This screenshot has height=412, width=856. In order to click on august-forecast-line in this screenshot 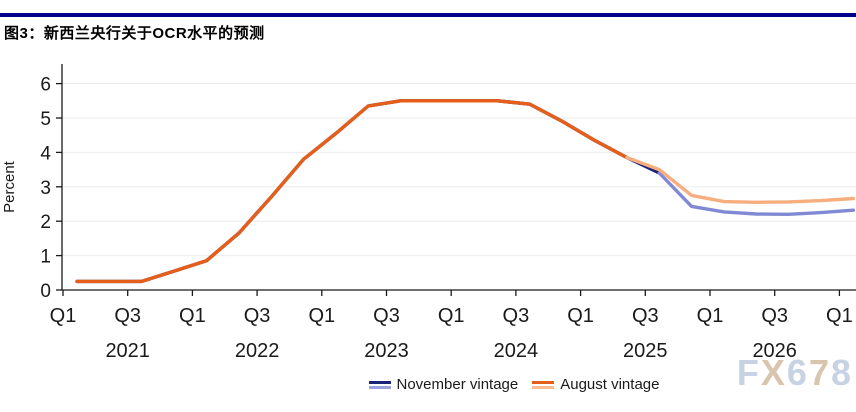, I will do `click(740, 180)`.